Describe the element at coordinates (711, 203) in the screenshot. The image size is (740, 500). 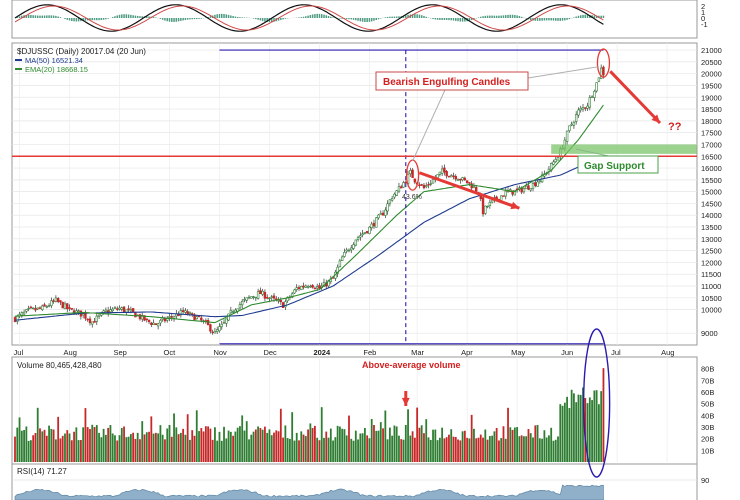
I see `price-tick-label: 14500` at that location.